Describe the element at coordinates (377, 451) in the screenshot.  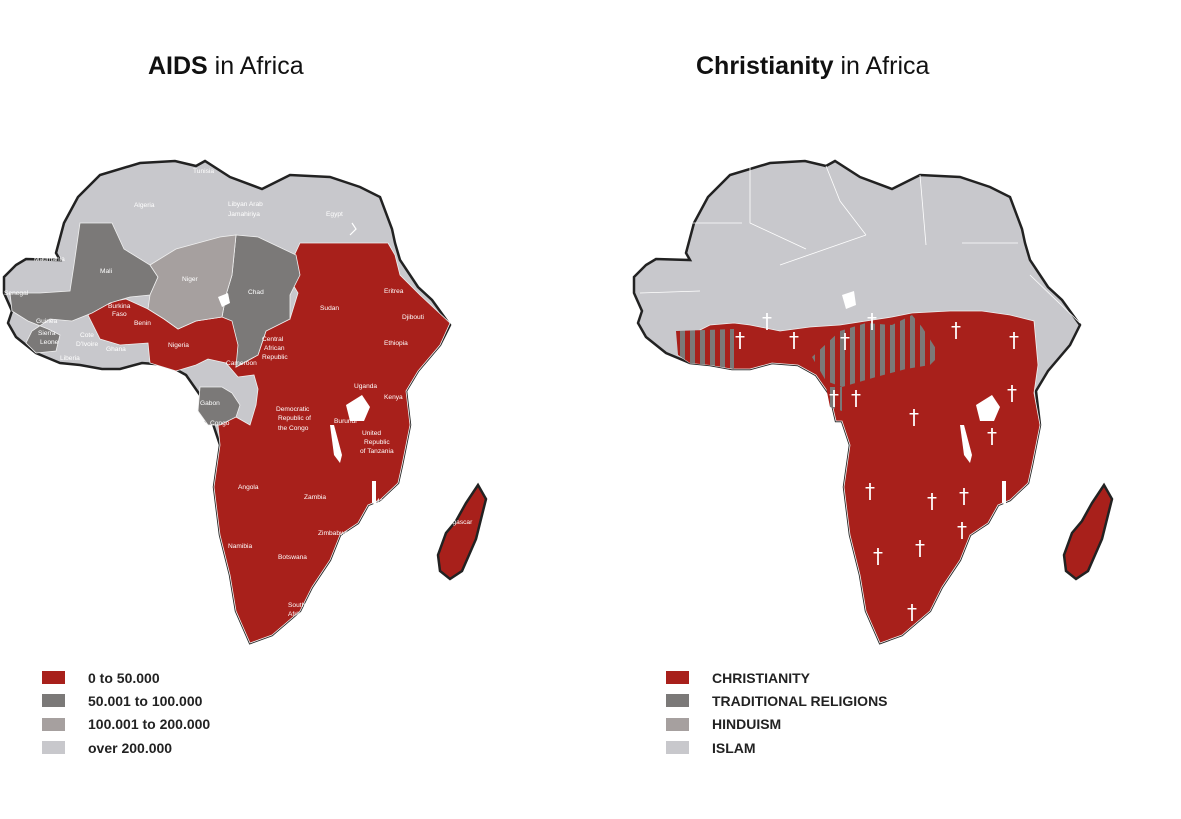
I see `label-tanzania-3: of Tanzania` at that location.